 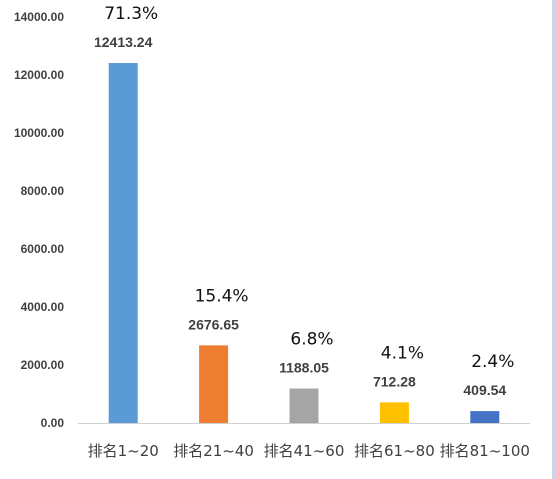 I want to click on percent-label: 15.4%, so click(x=222, y=296).